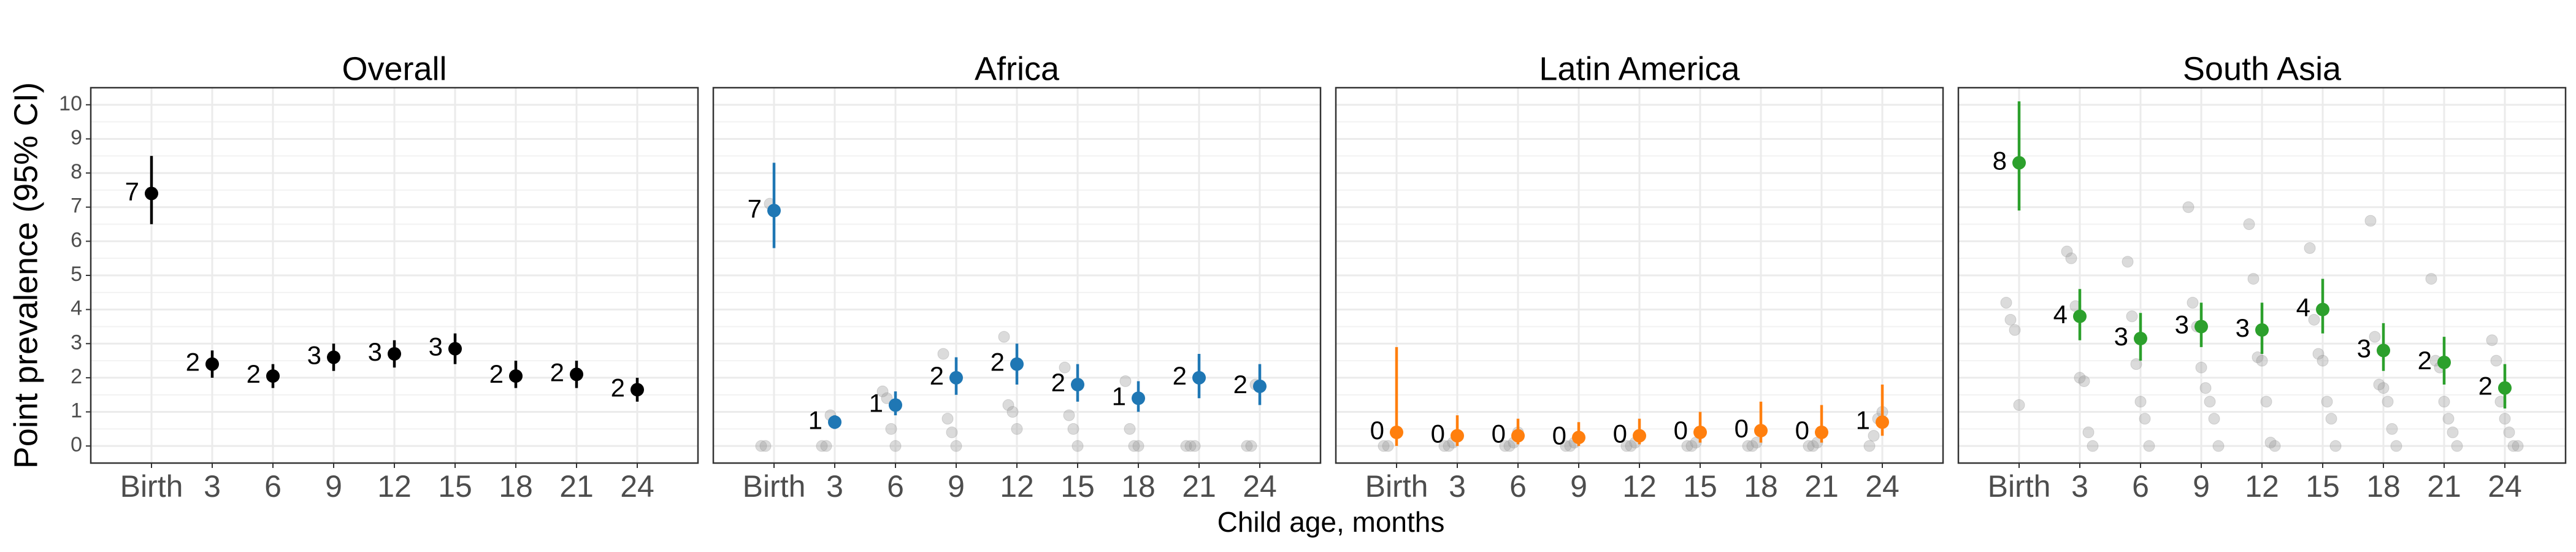  I want to click on value-label: 1, so click(1119, 395).